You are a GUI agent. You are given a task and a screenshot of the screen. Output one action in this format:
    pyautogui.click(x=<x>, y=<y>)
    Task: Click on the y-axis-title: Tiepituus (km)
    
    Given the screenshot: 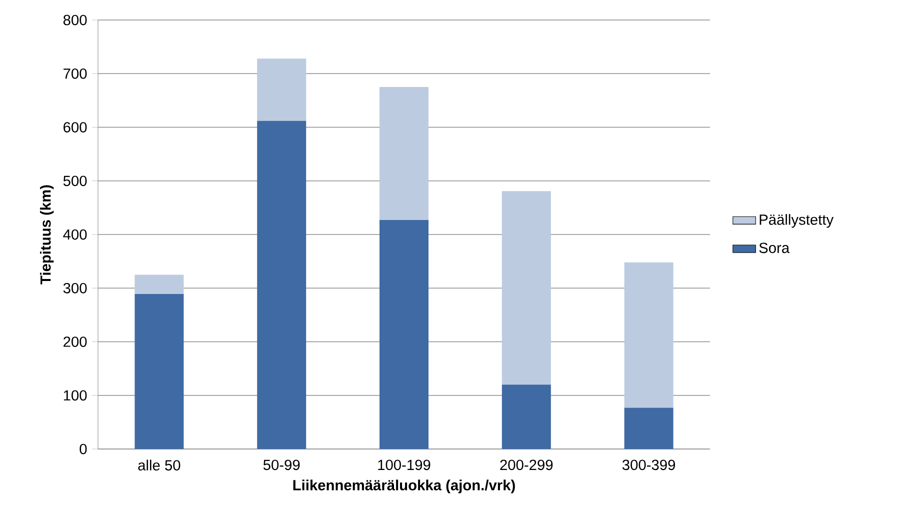 What is the action you would take?
    pyautogui.click(x=47, y=234)
    